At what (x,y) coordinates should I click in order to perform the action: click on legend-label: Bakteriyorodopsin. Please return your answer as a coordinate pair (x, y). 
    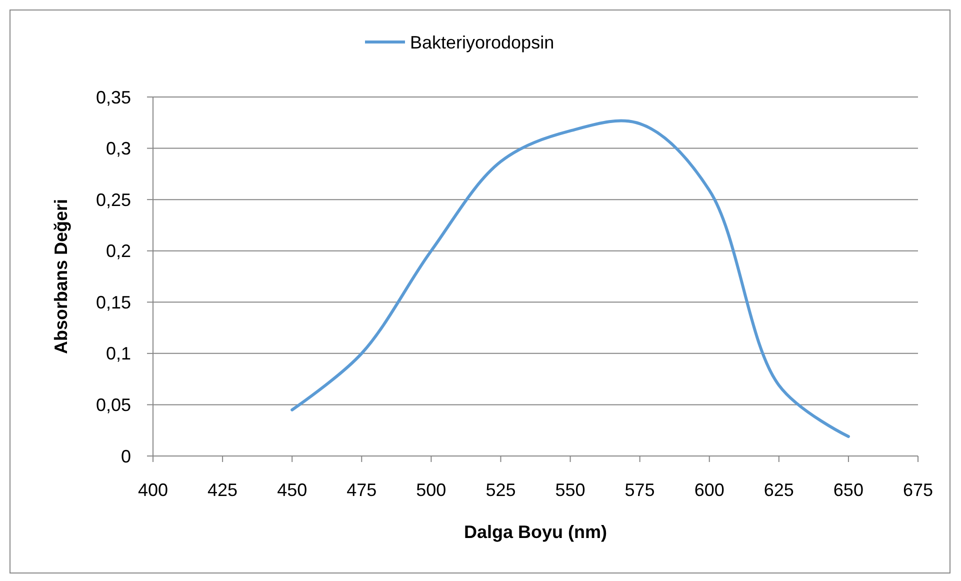
    Looking at the image, I should click on (482, 42).